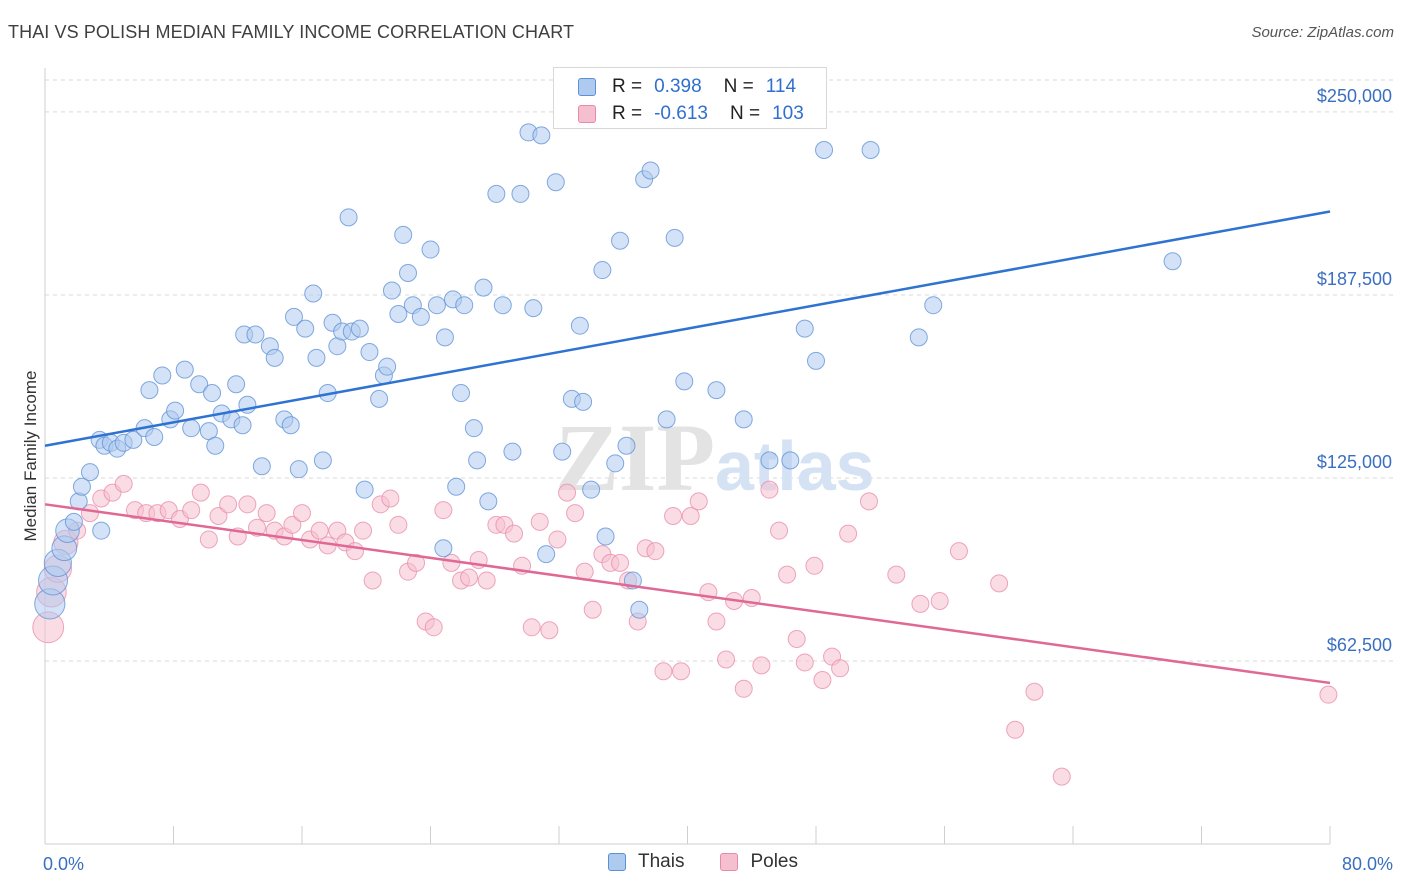 The width and height of the screenshot is (1406, 892). Describe the element at coordinates (788, 113) in the screenshot. I see `poles-n-value: 103` at that location.